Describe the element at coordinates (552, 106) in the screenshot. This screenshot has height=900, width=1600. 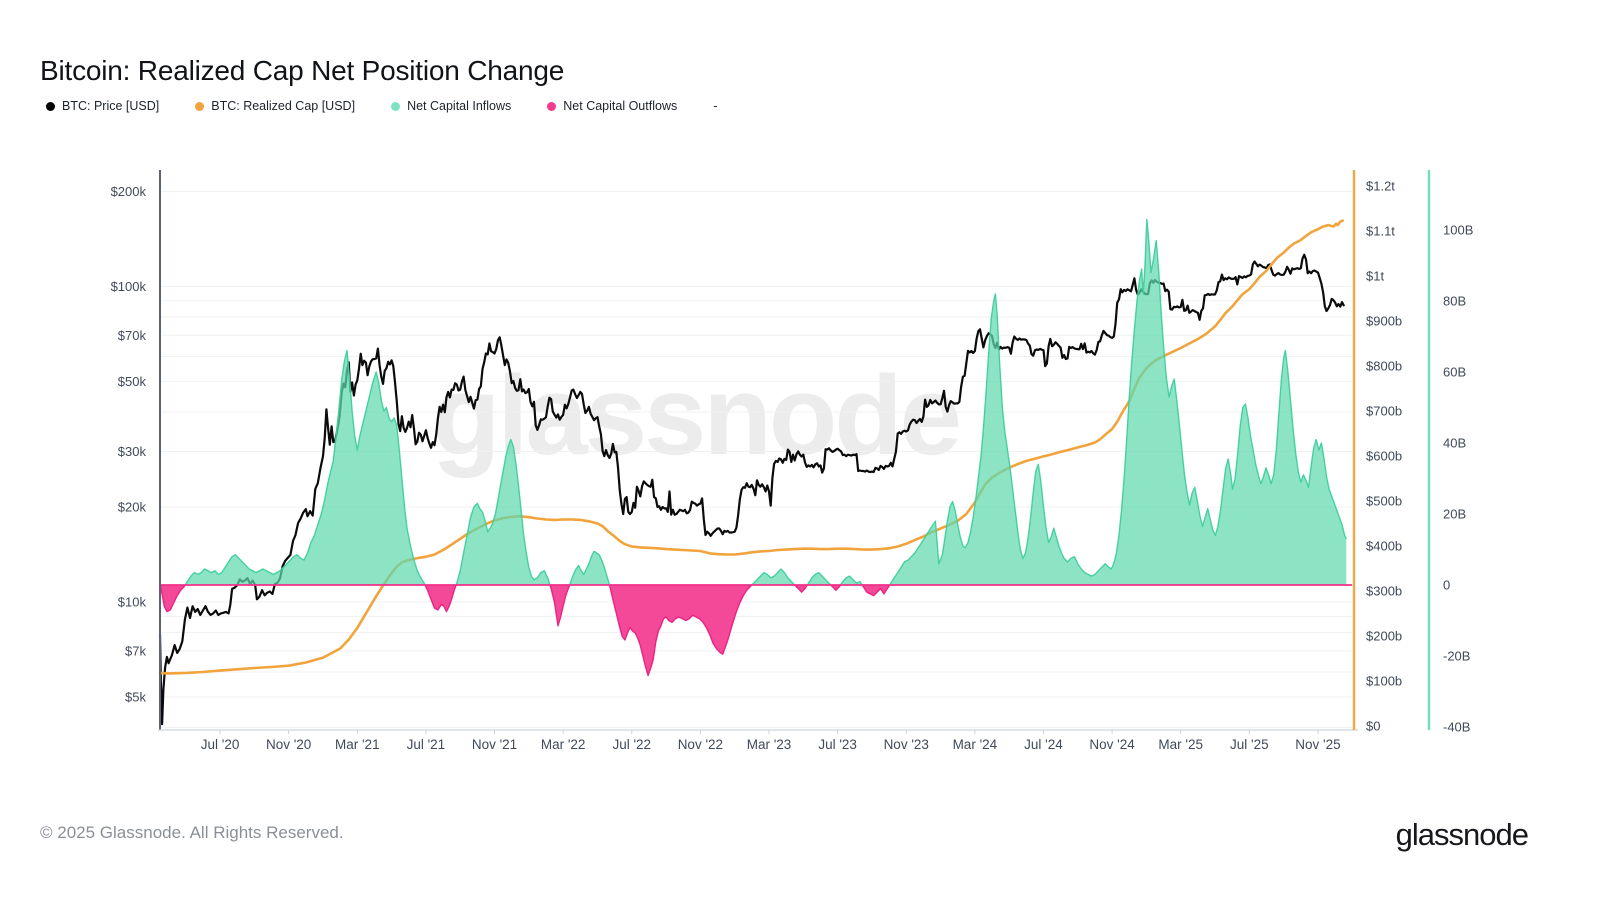
I see `outflows-series-dot-icon` at that location.